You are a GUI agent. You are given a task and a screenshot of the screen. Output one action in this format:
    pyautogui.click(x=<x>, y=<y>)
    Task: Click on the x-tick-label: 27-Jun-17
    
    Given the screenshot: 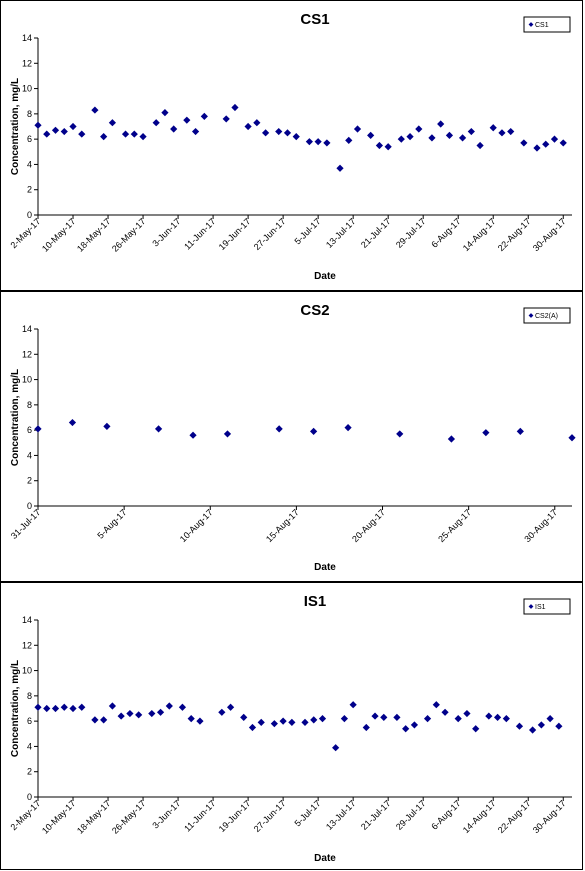 What is the action you would take?
    pyautogui.click(x=270, y=816)
    